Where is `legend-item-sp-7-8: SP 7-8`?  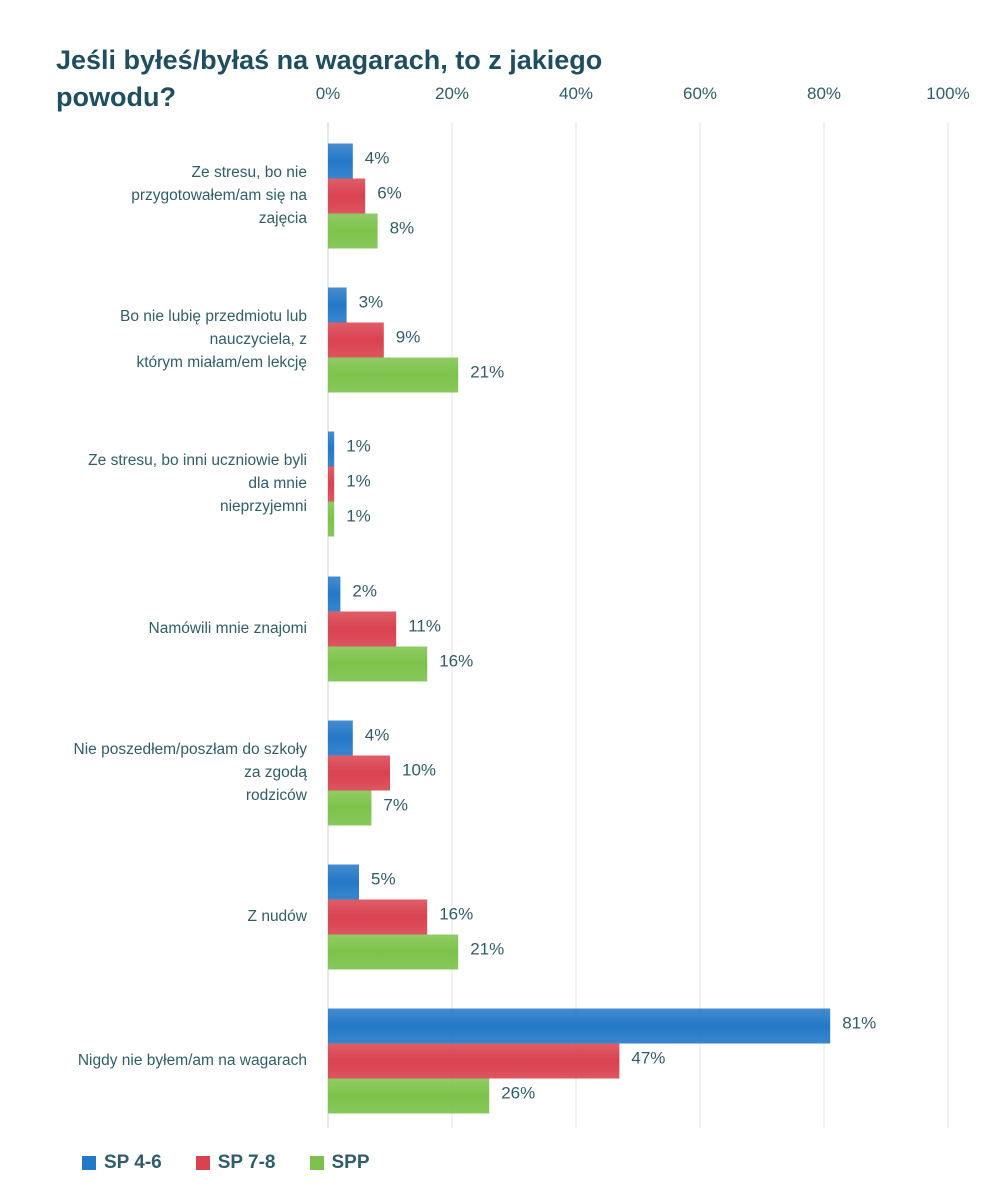 legend-item-sp-7-8: SP 7-8 is located at coordinates (235, 1163).